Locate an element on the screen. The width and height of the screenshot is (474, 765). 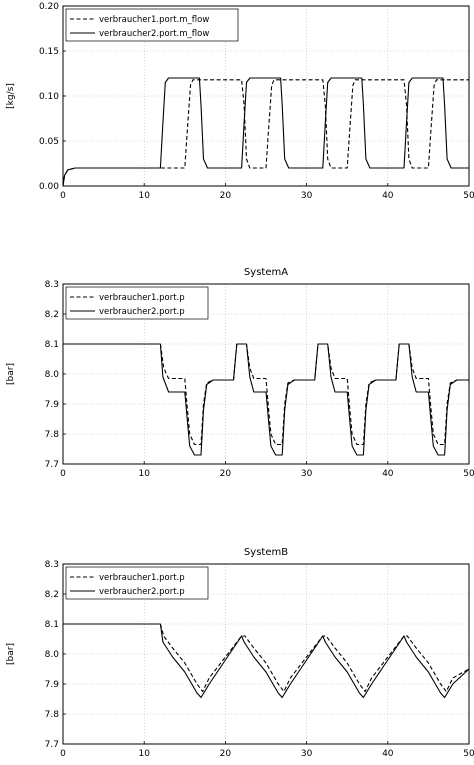
y-tick-label: 0.15 is located at coordinates (49, 52).